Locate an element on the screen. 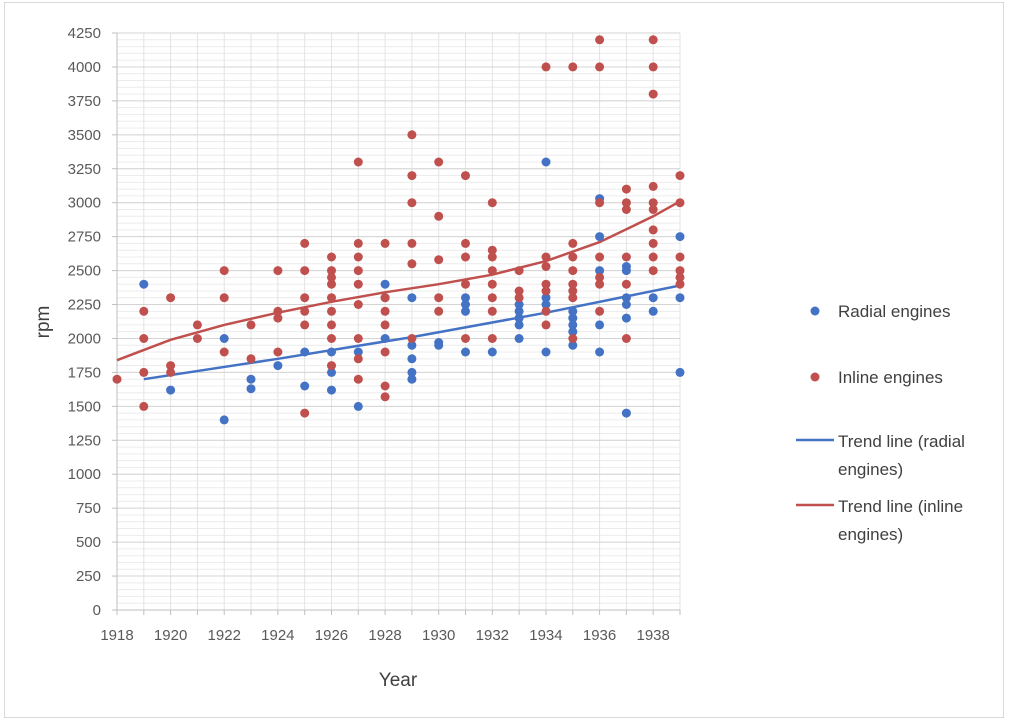  legend-radial-trend-label-1: Trend line (radial is located at coordinates (901, 441).